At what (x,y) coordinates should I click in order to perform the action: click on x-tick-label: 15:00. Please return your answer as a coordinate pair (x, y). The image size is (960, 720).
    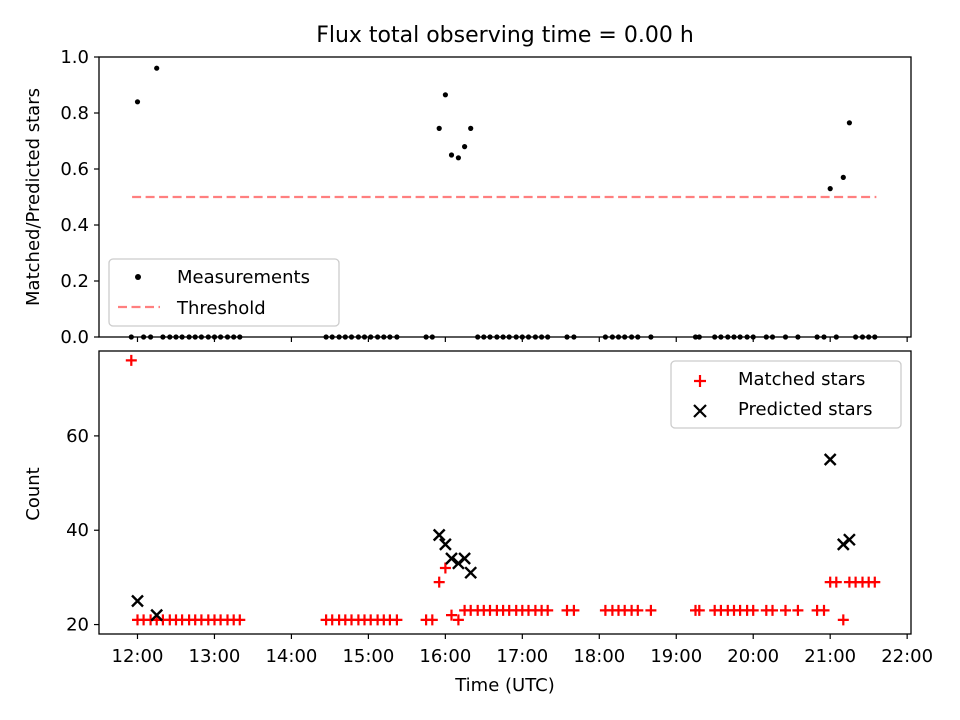
    Looking at the image, I should click on (368, 656).